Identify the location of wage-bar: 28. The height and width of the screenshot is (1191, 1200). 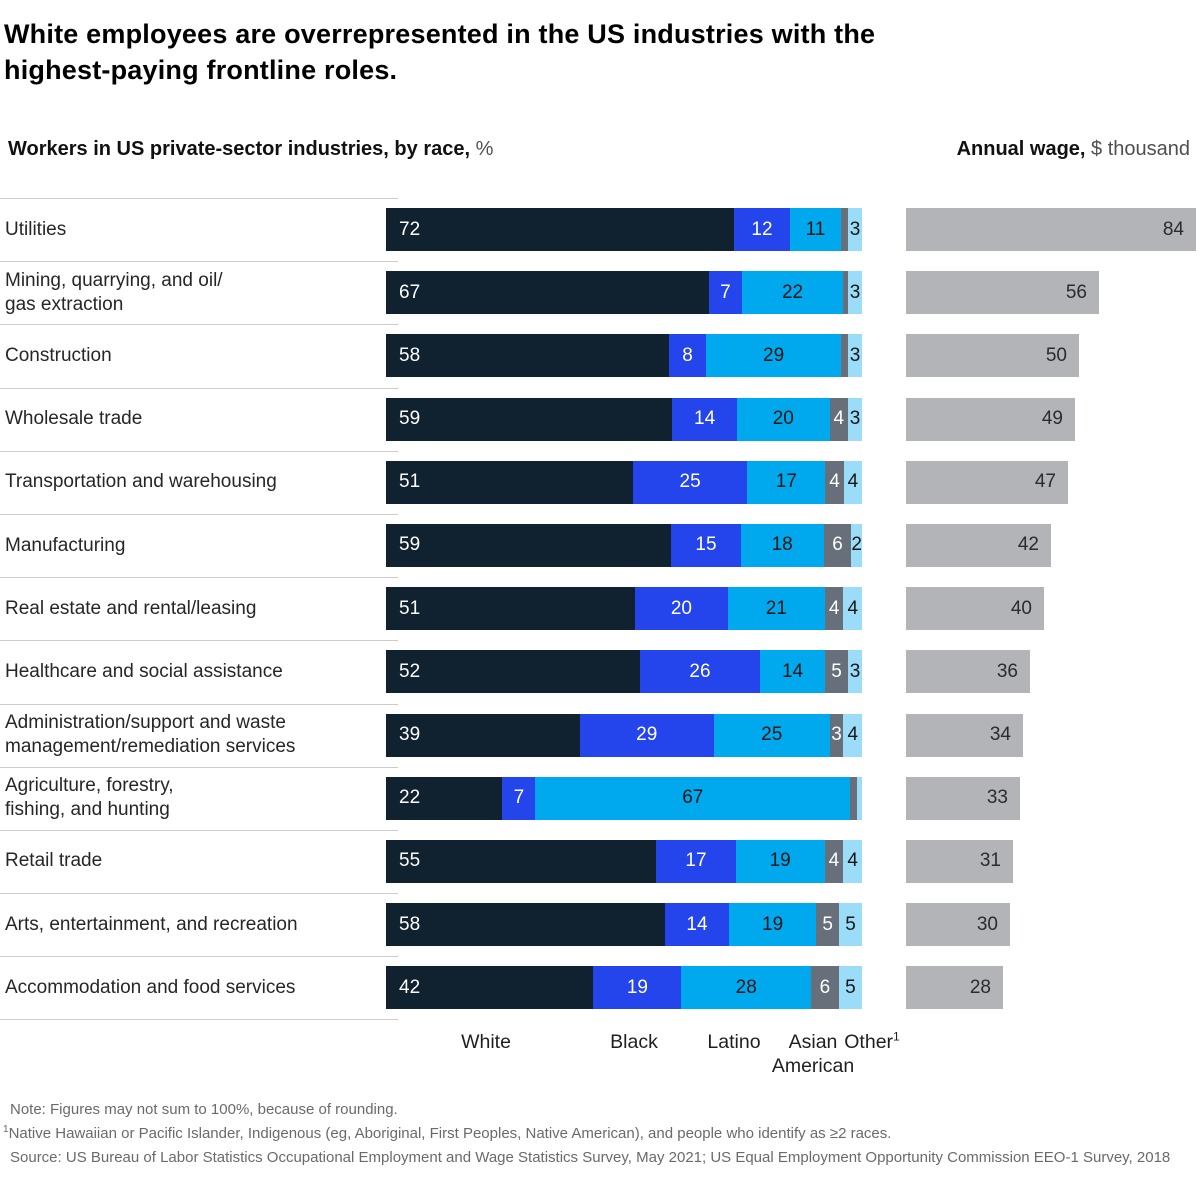
(954, 988).